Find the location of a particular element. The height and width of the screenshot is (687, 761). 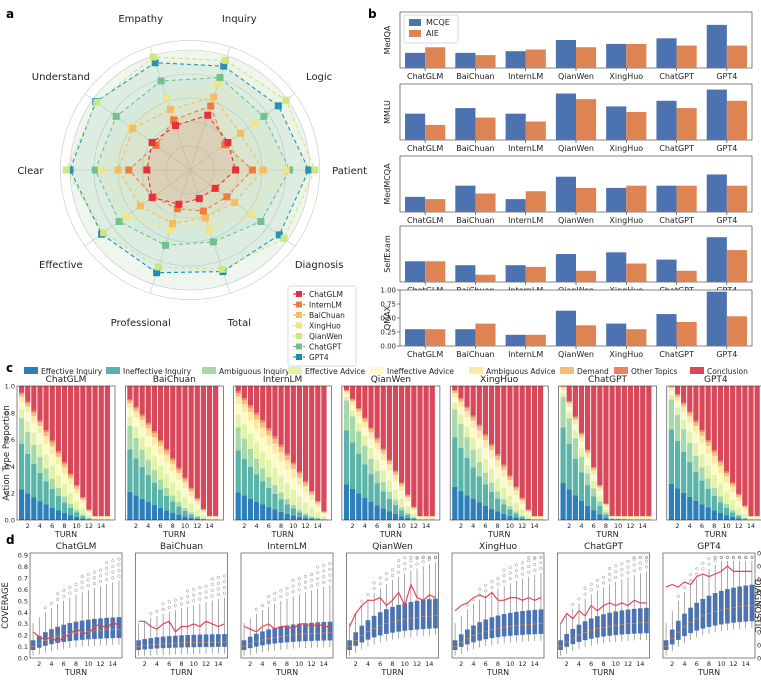

stack-xtick-label: 10 is located at coordinates (293, 526).